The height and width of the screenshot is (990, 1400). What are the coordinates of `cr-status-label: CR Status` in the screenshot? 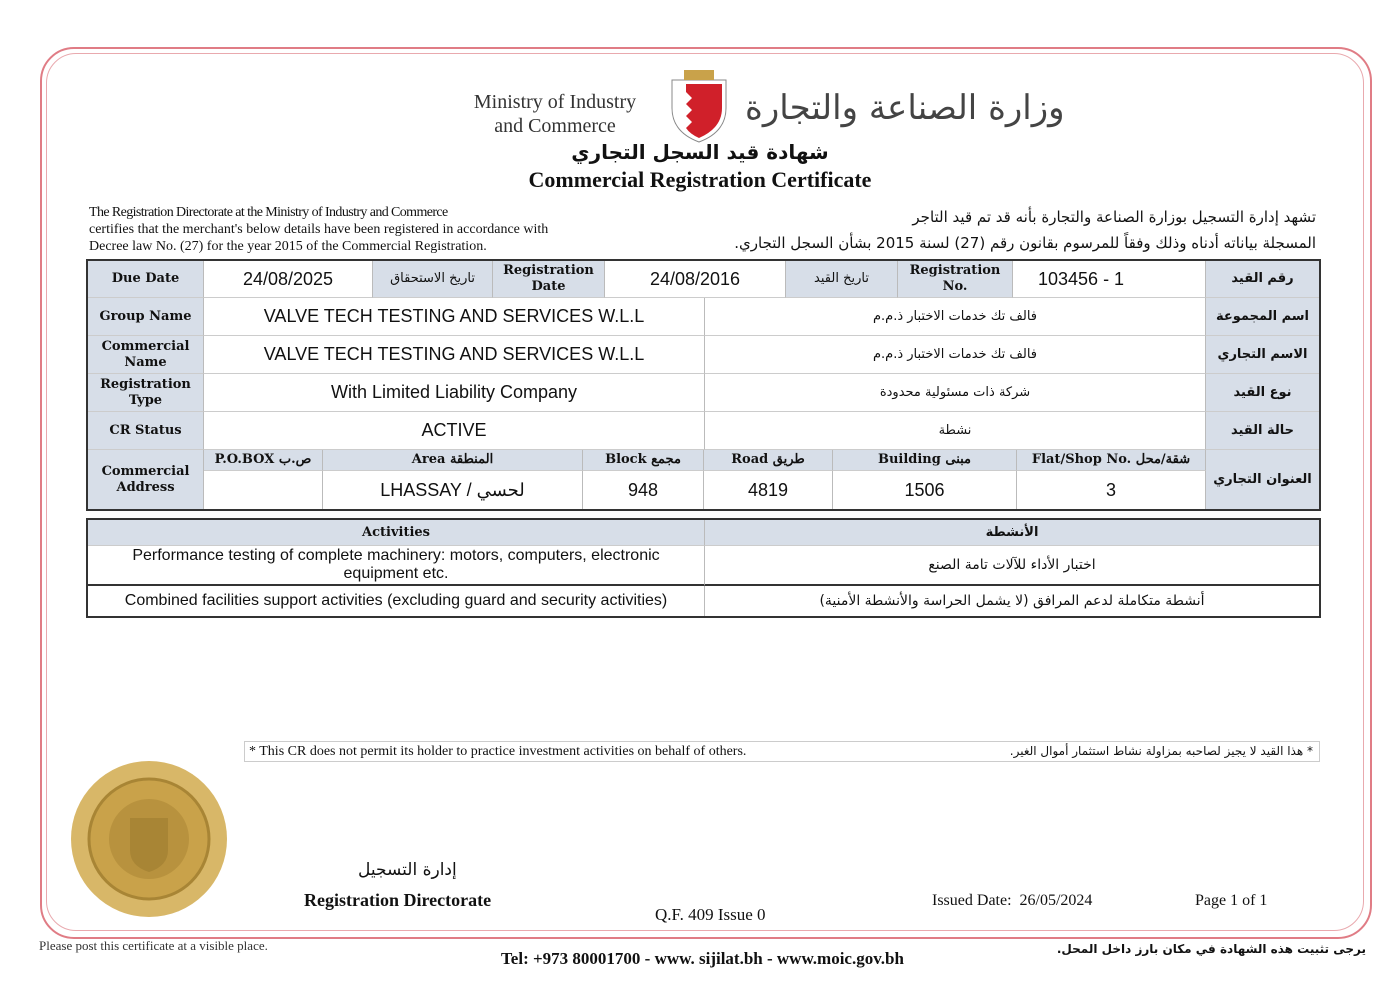 It's located at (146, 431).